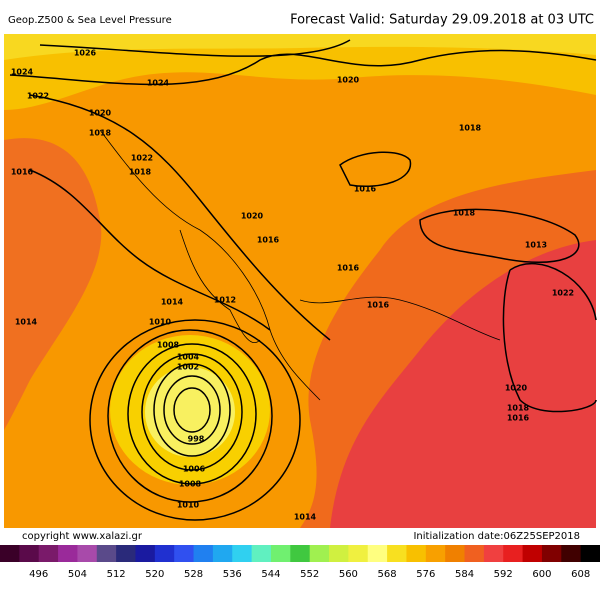 The width and height of the screenshot is (600, 598). Describe the element at coordinates (193, 574) in the screenshot. I see `legend-label: 528` at that location.